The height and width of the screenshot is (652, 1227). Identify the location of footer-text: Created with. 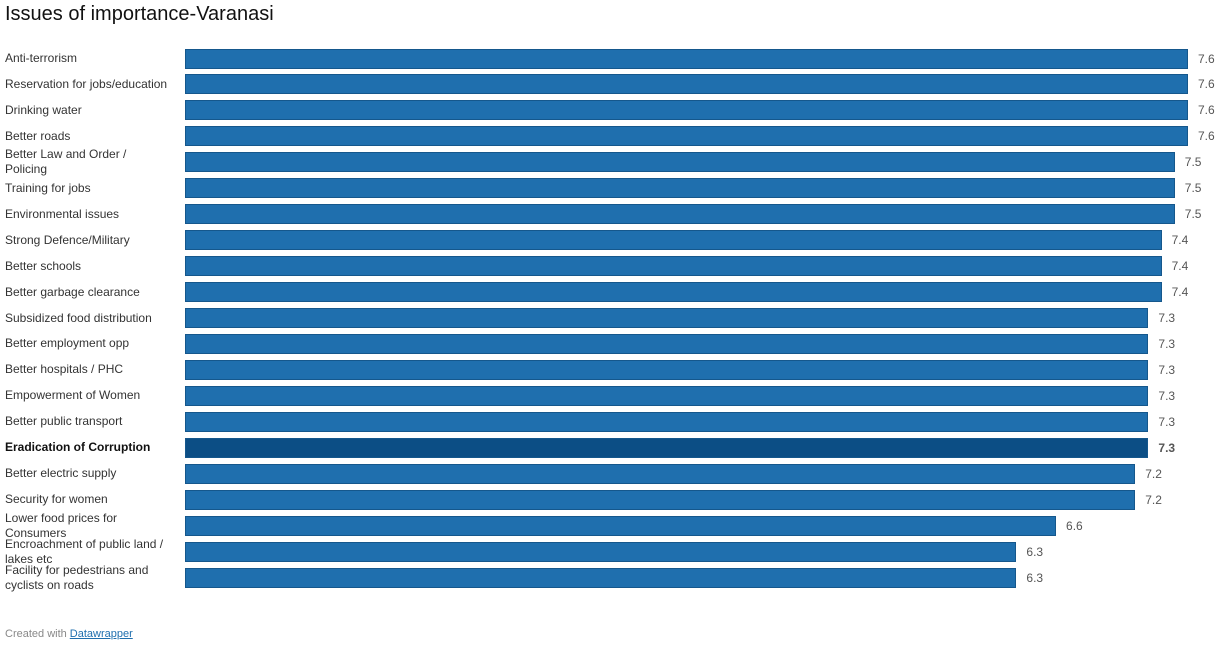
(36, 634).